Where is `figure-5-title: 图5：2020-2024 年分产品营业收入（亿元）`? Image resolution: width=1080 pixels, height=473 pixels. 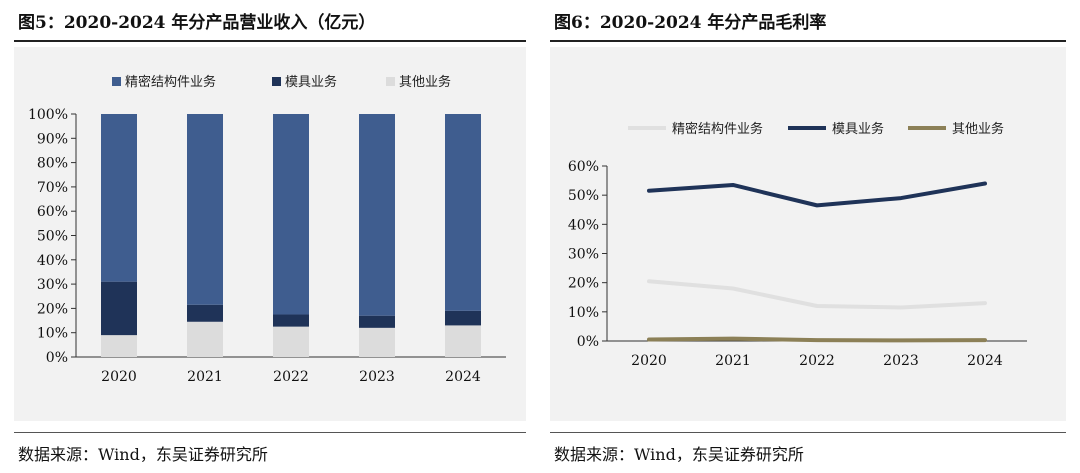
figure-5-title: 图5：2020-2024 年分产品营业收入（亿元） is located at coordinates (197, 23).